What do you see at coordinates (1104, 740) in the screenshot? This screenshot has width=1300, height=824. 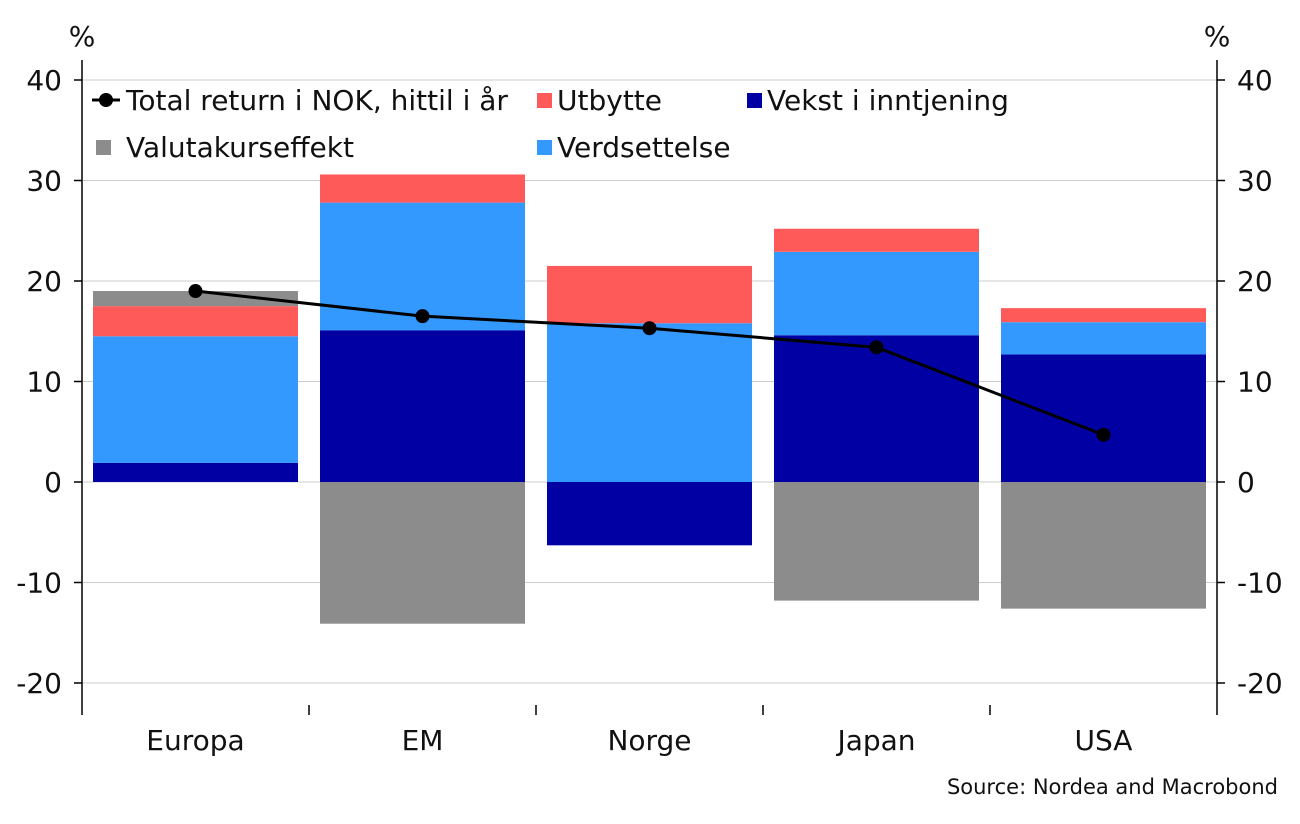 I see `x-tick-label: USA` at bounding box center [1104, 740].